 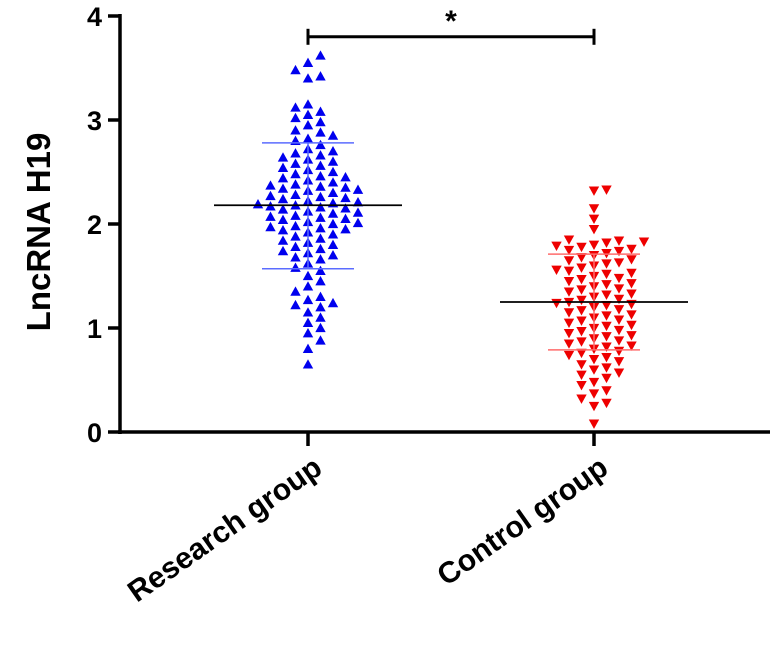 What do you see at coordinates (94, 329) in the screenshot?
I see `y-tick-label-1: 1` at bounding box center [94, 329].